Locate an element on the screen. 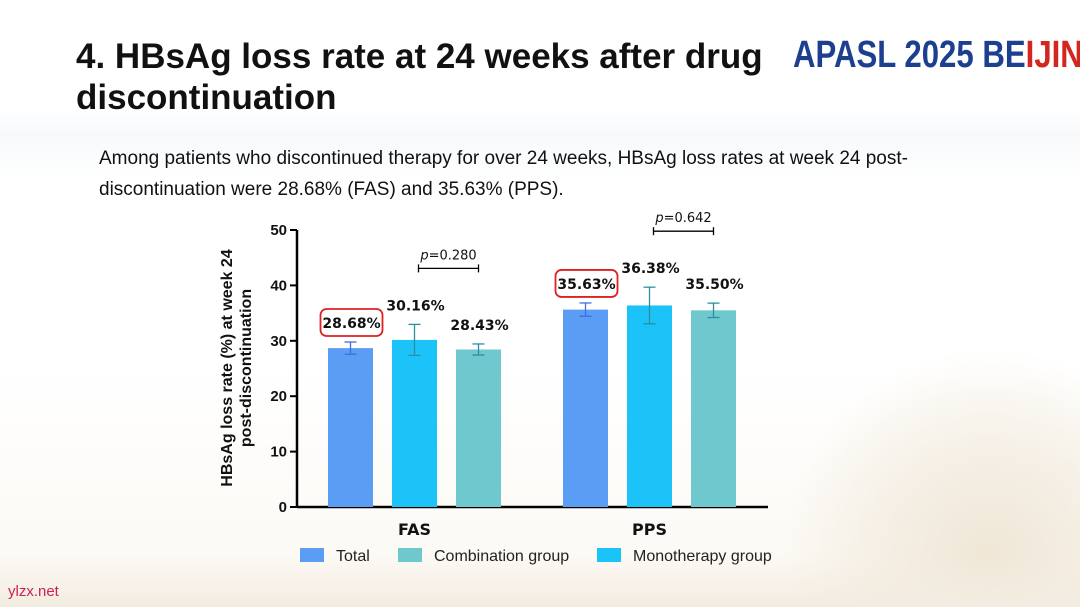  bar-fas-monotherapy-group is located at coordinates (414, 423).